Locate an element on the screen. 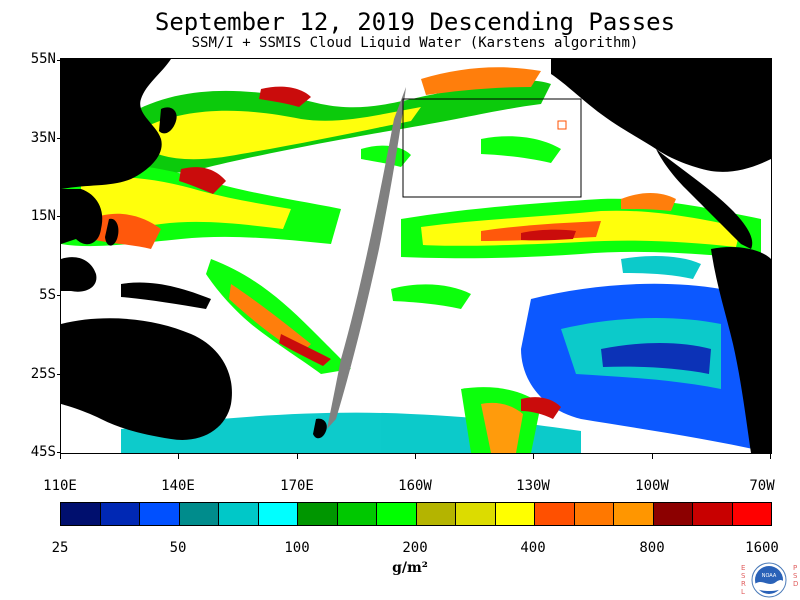  logo-letter-l: L is located at coordinates (743, 592).